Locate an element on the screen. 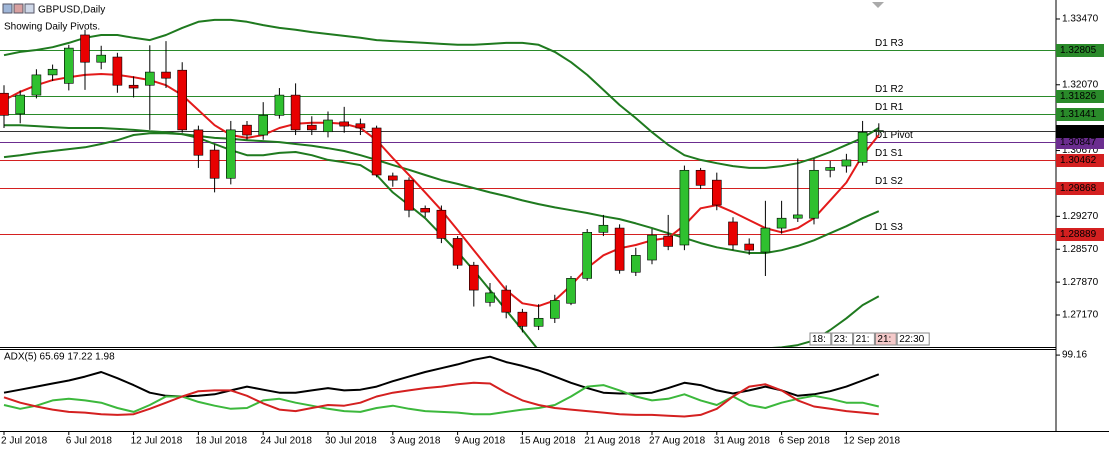  price-box-label: 1.31826 is located at coordinates (1078, 96).